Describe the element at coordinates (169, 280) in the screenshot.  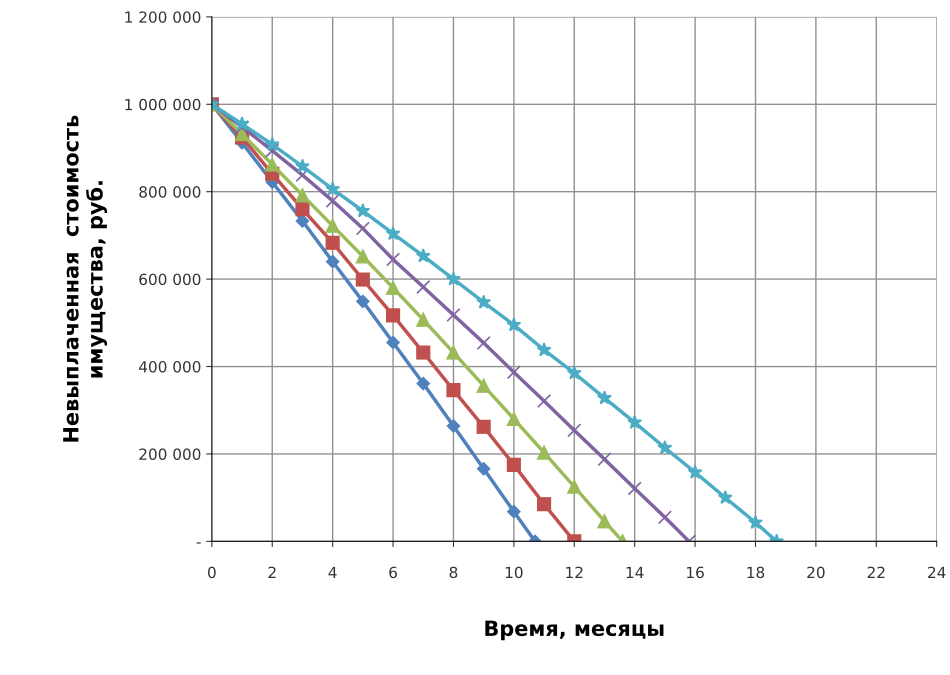
I see `y-tick-label: 600 000` at that location.